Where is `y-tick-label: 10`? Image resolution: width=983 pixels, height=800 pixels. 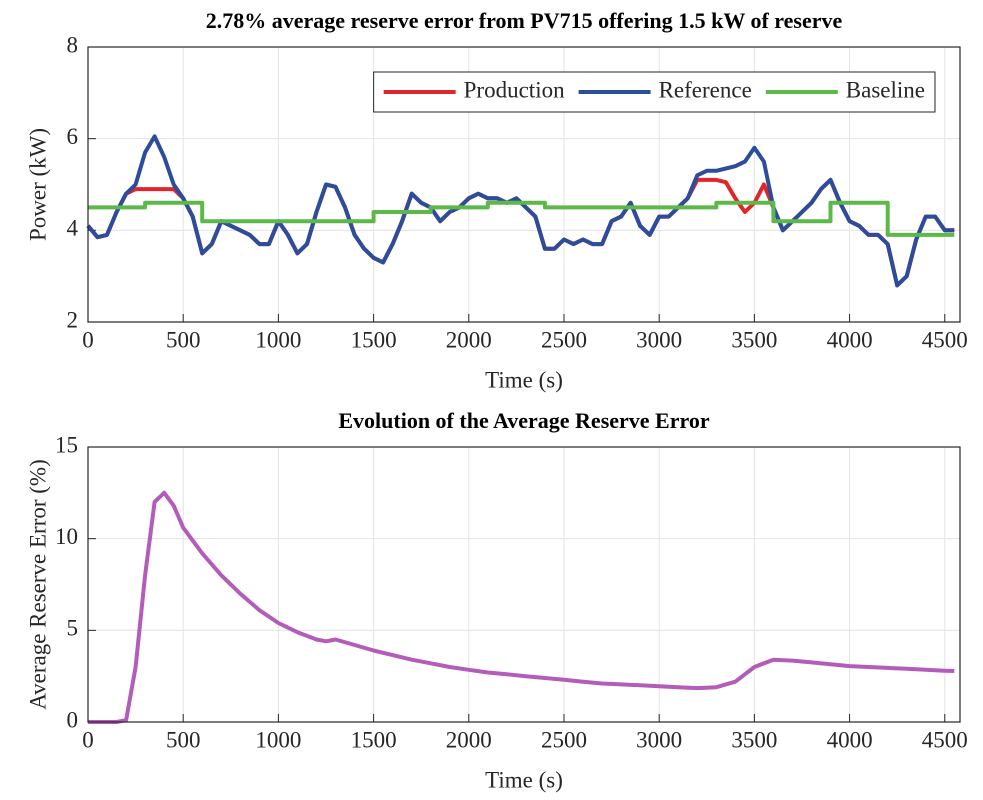
y-tick-label: 10 is located at coordinates (66, 536).